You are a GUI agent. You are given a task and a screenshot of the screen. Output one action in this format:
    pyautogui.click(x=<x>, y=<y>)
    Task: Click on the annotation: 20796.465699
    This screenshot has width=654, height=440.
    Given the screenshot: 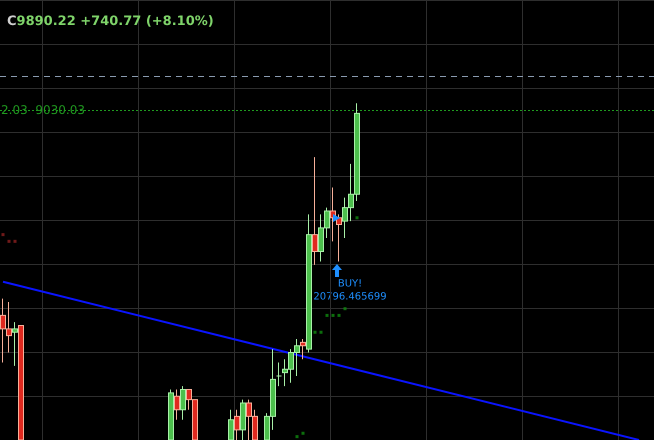 What is the action you would take?
    pyautogui.click(x=350, y=297)
    